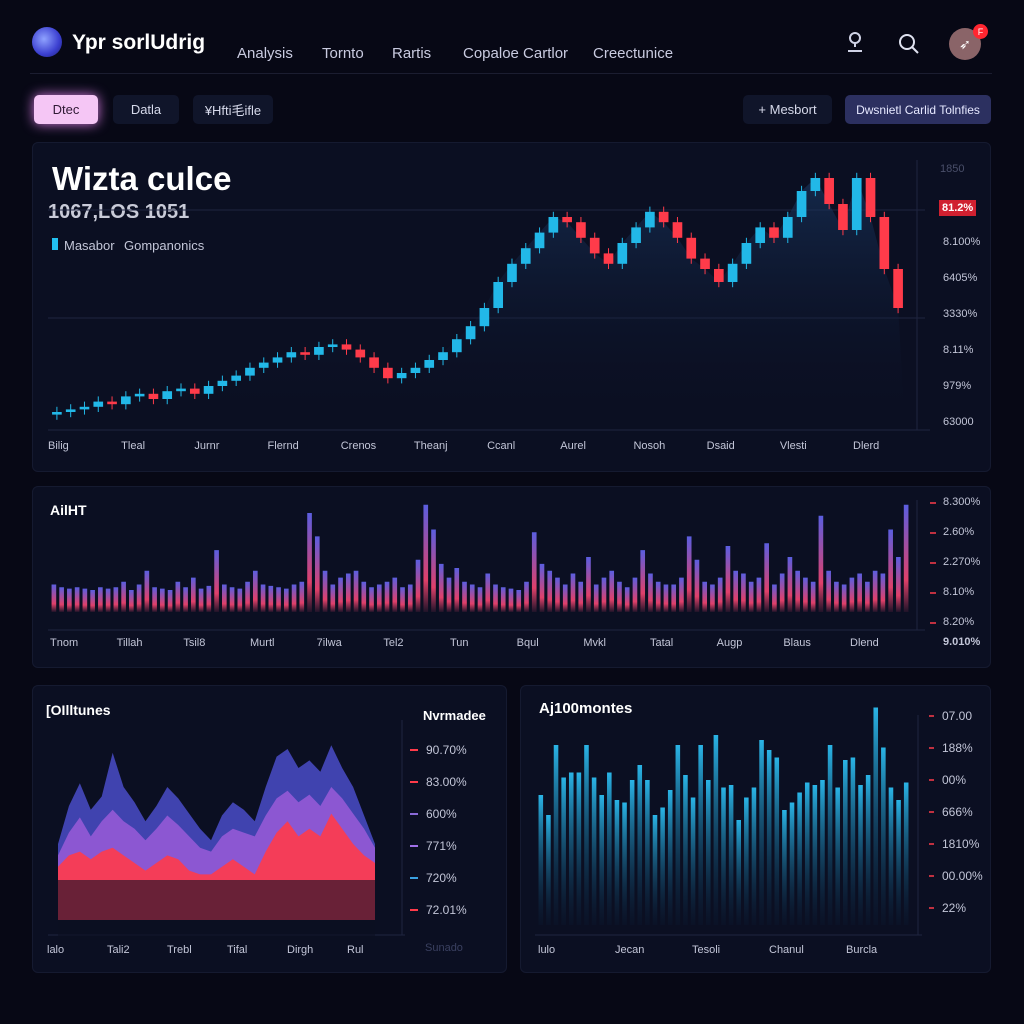 This screenshot has width=1024, height=1024. Describe the element at coordinates (237, 950) in the screenshot. I see `x-tick-label: Tifal` at that location.